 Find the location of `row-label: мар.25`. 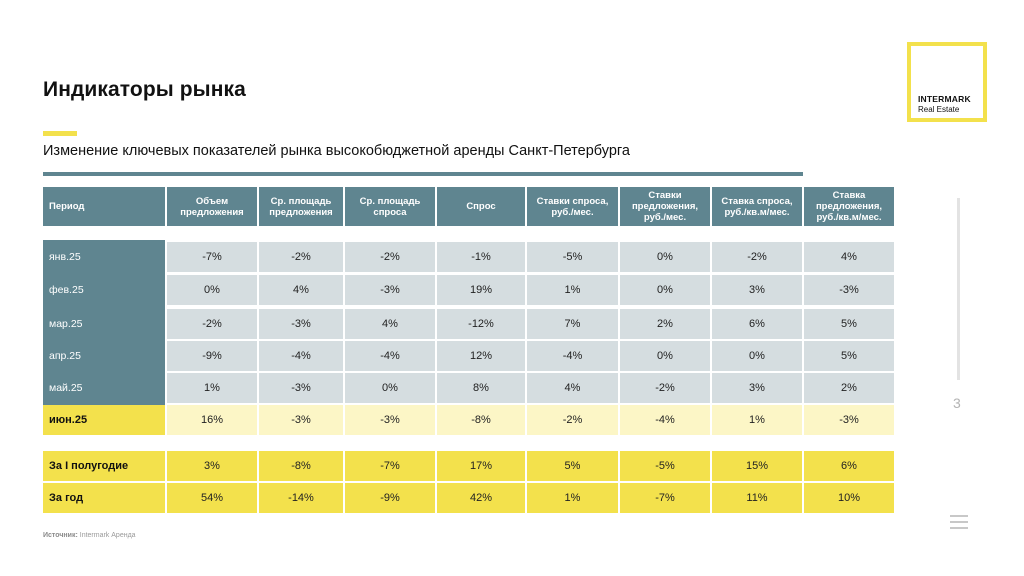

row-label: мар.25 is located at coordinates (104, 324).